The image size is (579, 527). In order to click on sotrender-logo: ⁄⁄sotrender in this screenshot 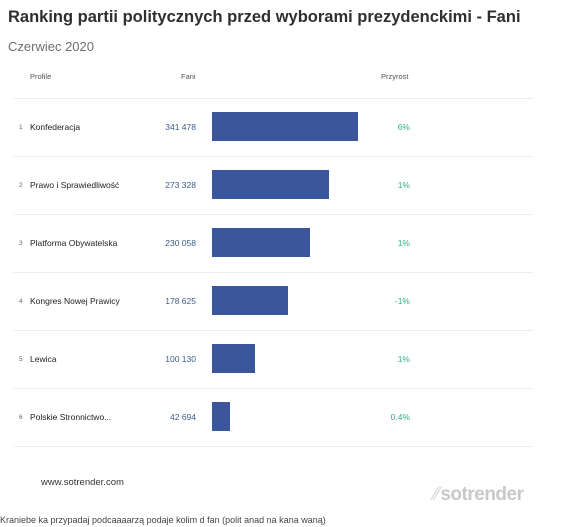, I will do `click(479, 495)`.